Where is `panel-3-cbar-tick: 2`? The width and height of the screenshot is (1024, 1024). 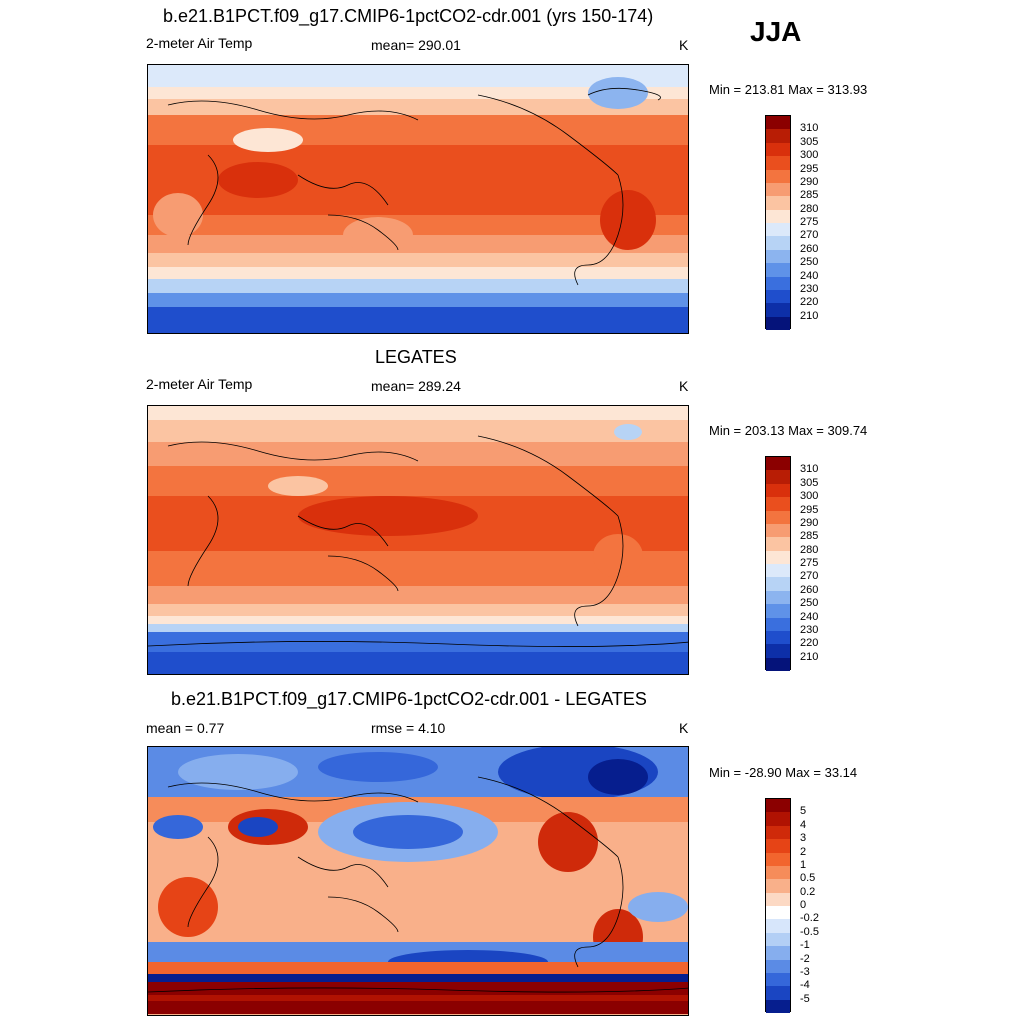 panel-3-cbar-tick: 2 is located at coordinates (803, 852).